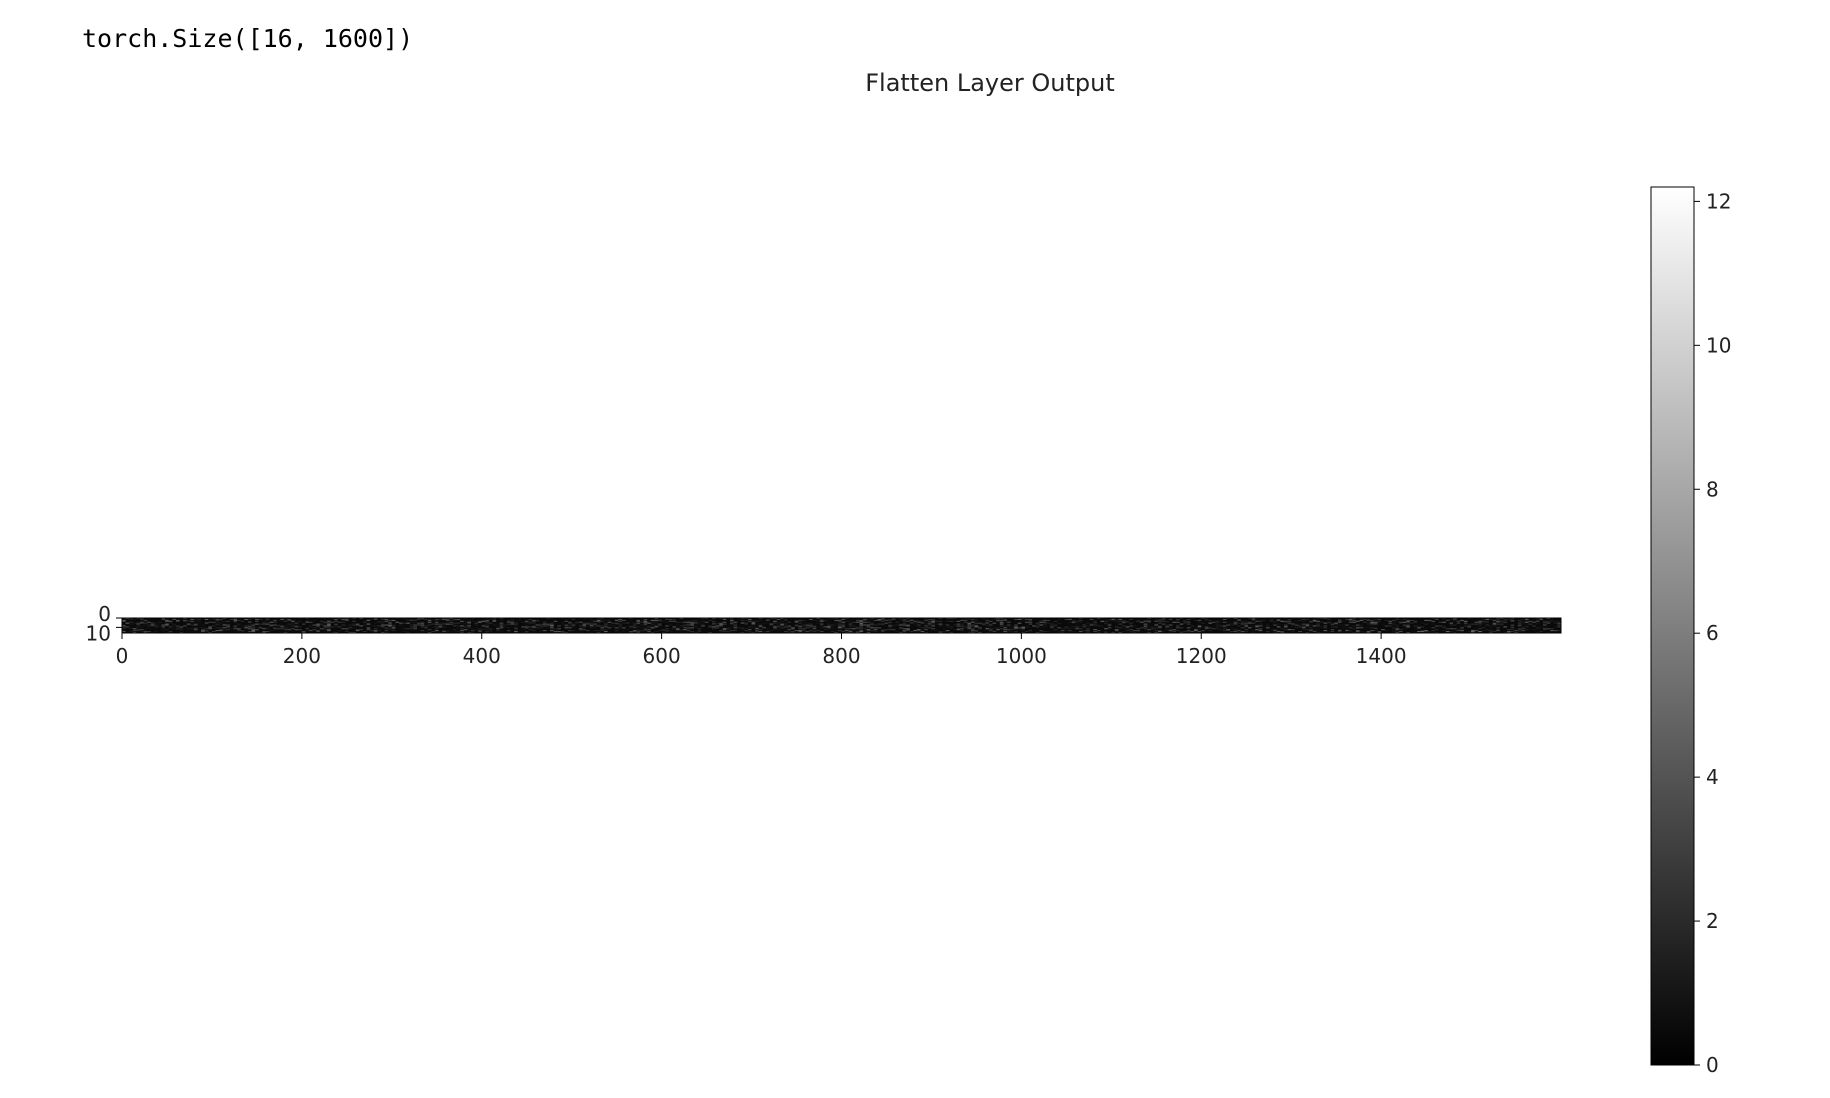  What do you see at coordinates (761, 650) in the screenshot?
I see `x-axis: 0 200 400 600 800 1000 1200 1400` at bounding box center [761, 650].